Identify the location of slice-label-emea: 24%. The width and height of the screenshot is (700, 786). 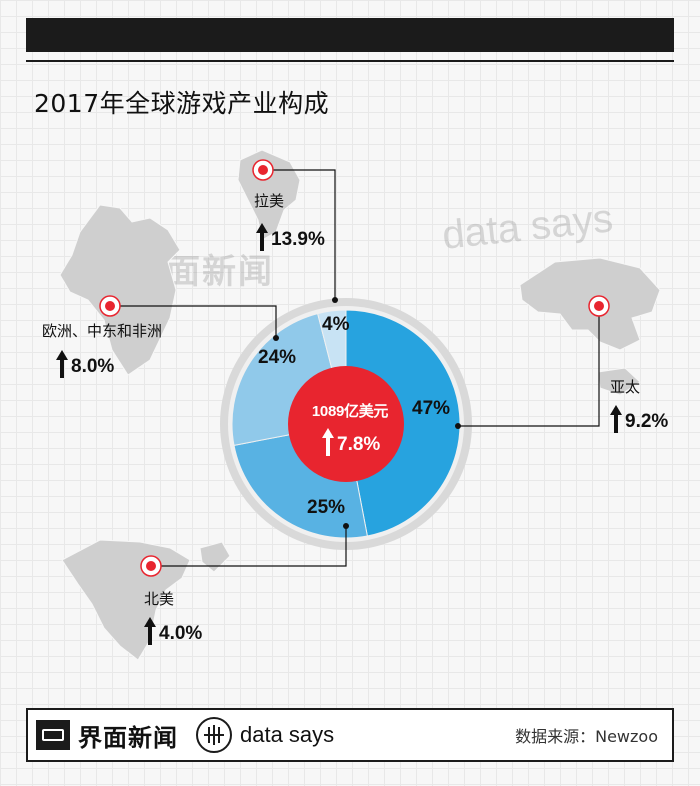
(277, 357).